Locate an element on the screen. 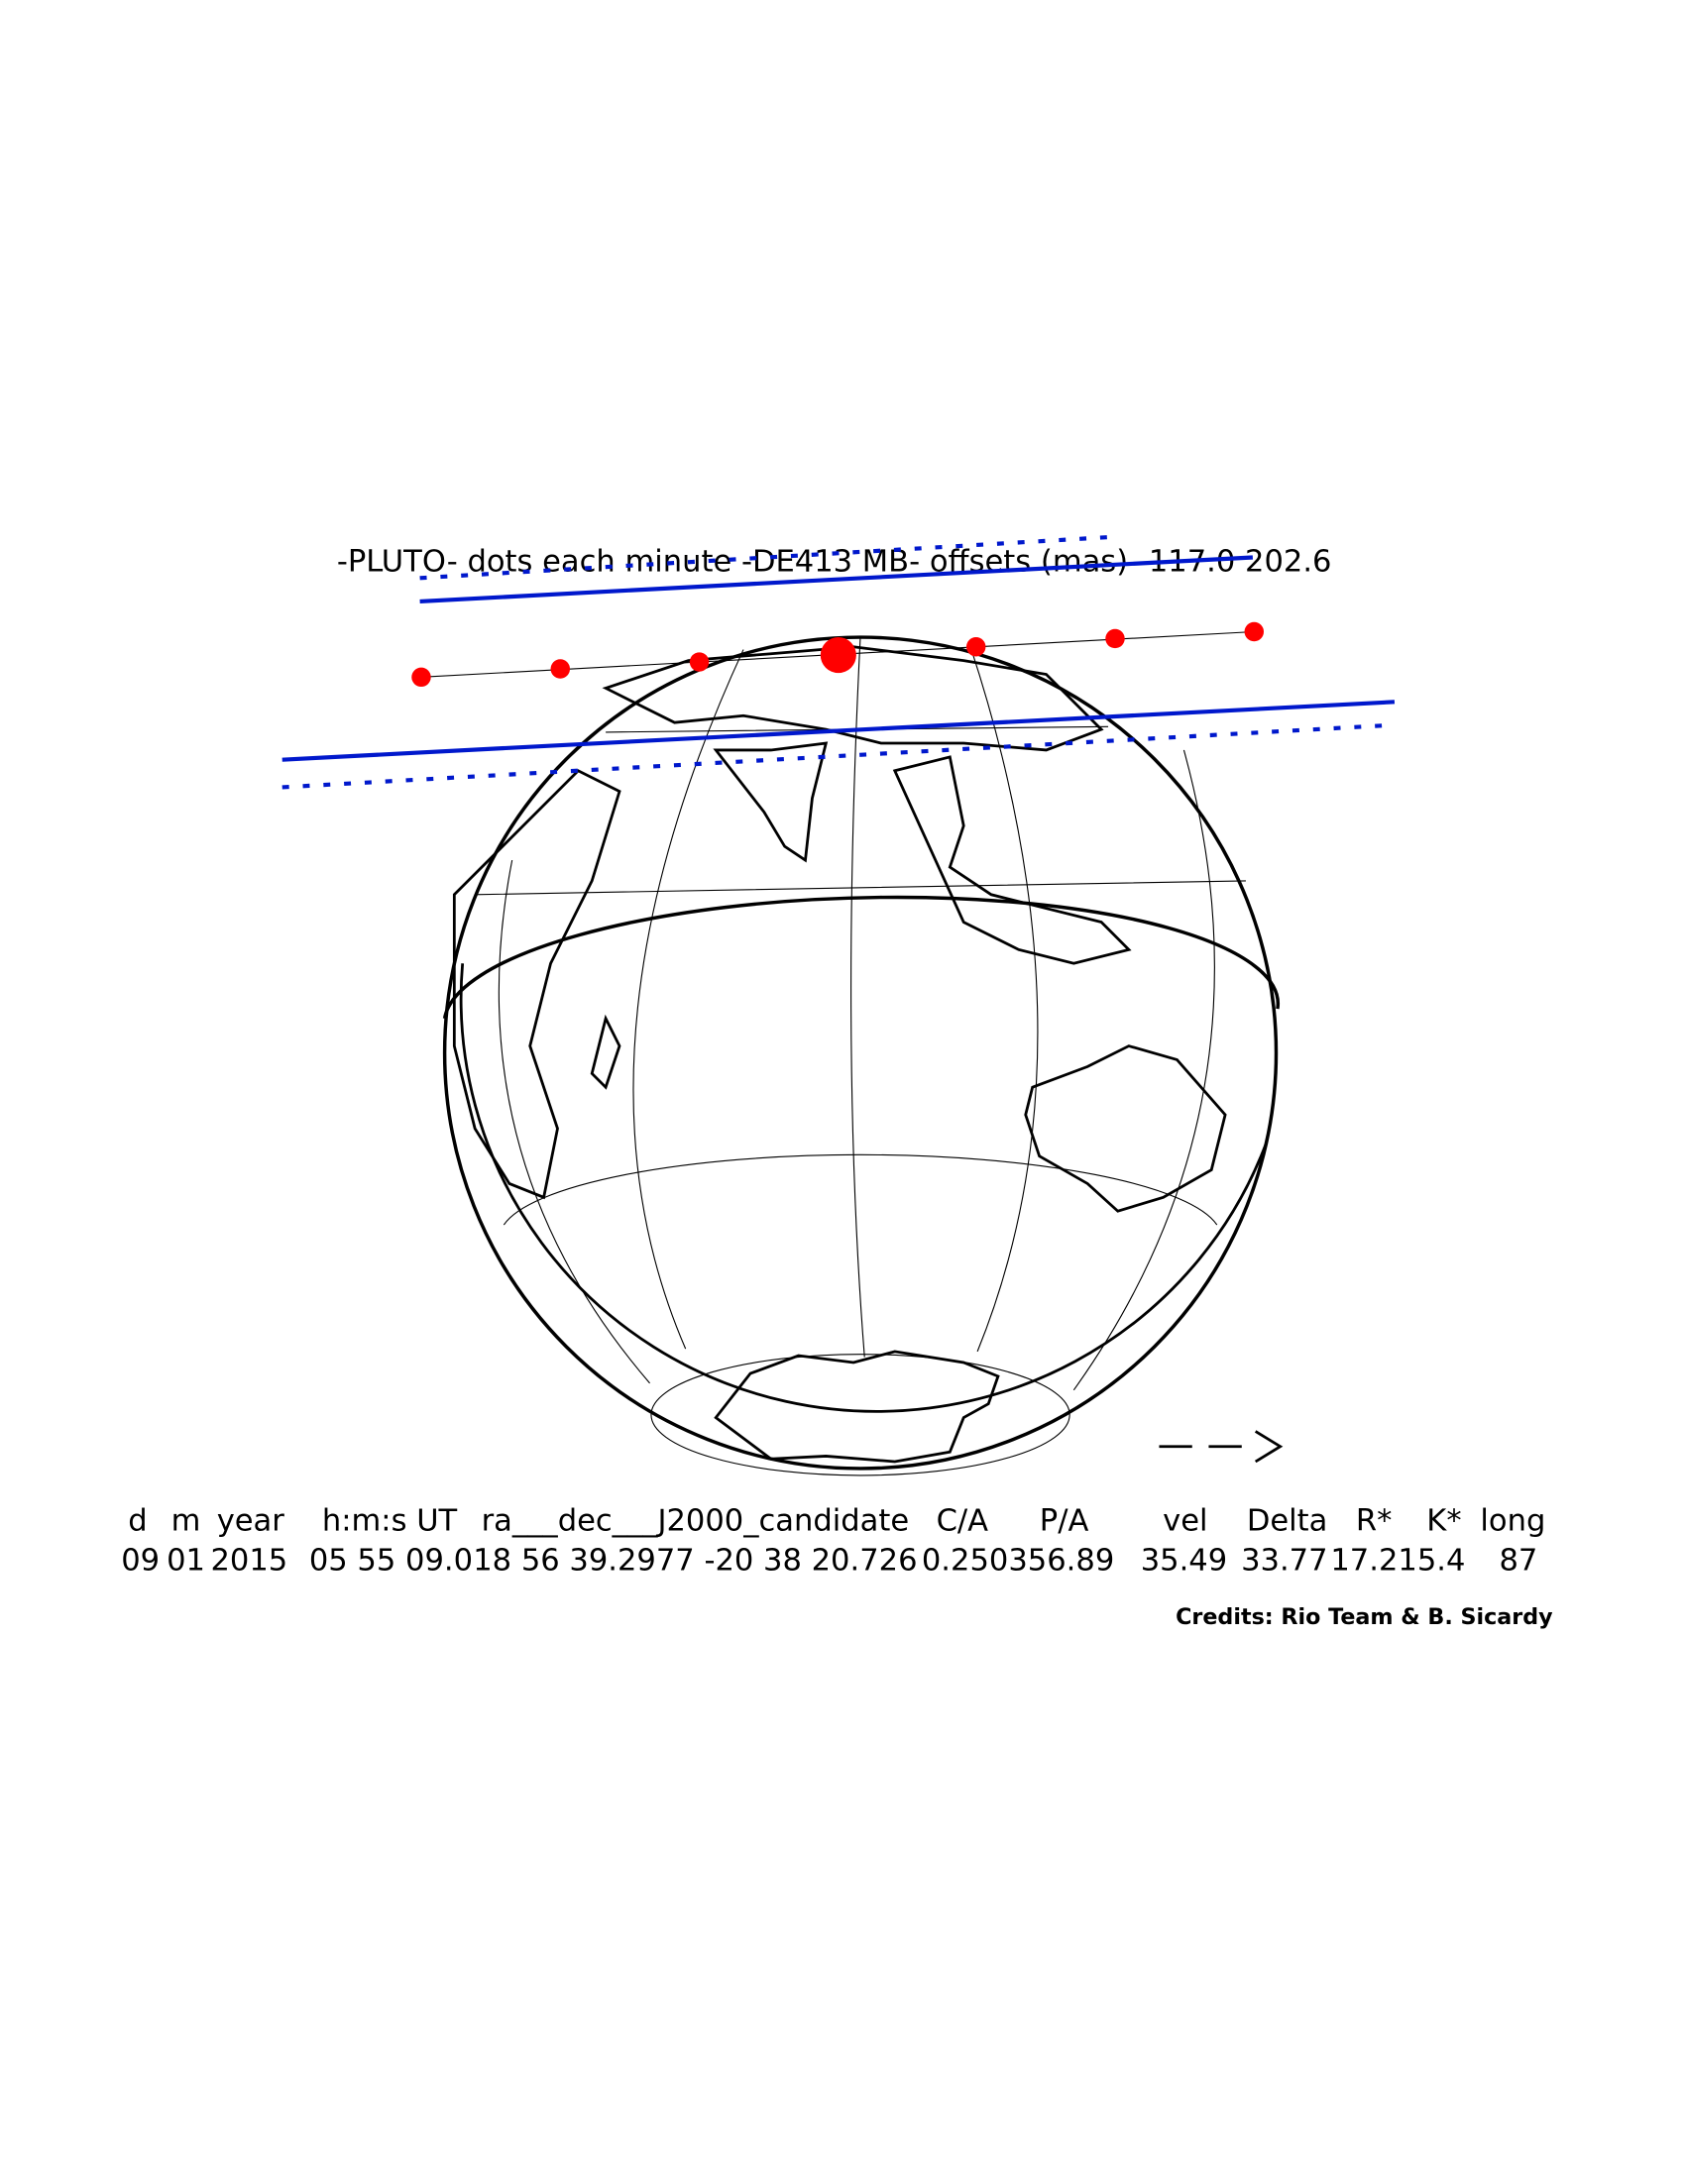  table-header: R* is located at coordinates (1374, 1520).